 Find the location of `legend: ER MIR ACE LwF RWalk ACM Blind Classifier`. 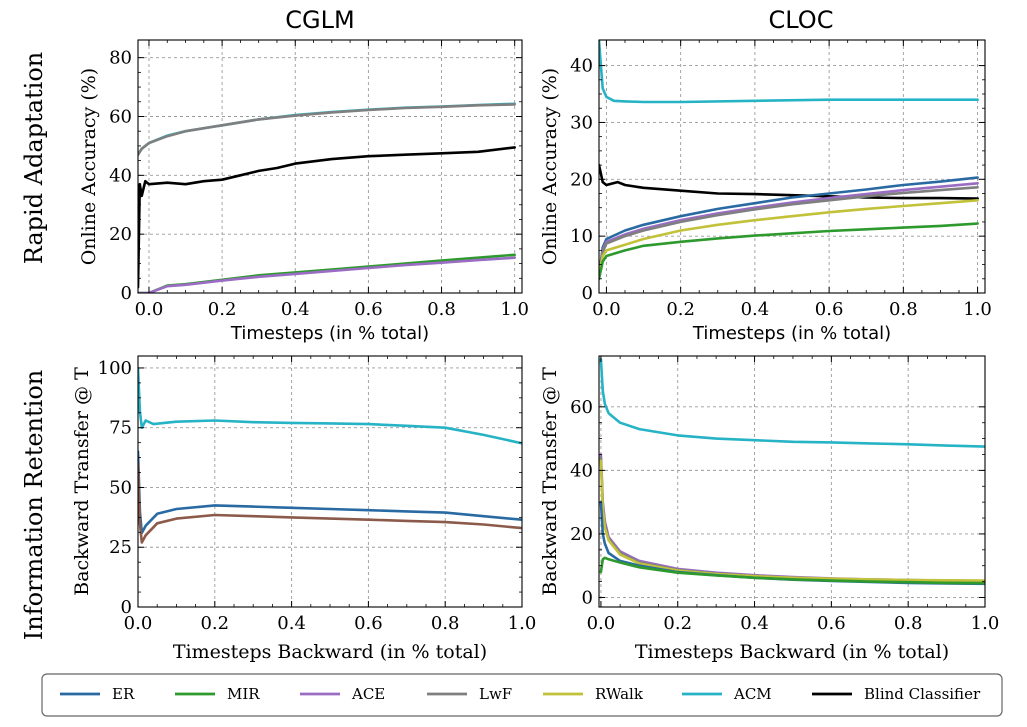

legend: ER MIR ACE LwF RWalk ACM Blind Classifier is located at coordinates (522, 695).